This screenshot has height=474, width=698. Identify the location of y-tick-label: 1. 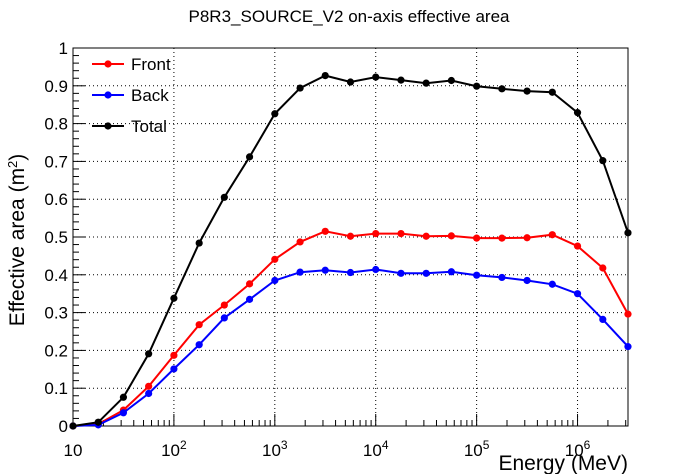
(63, 48).